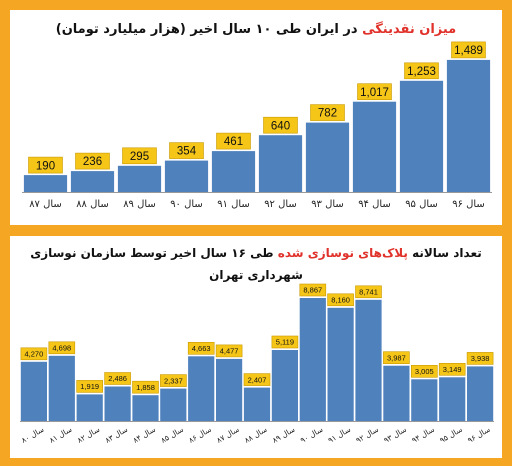 Image resolution: width=512 pixels, height=466 pixels. Describe the element at coordinates (256, 275) in the screenshot. I see `renovation-chart-title-line2: شهرداری تهران` at that location.